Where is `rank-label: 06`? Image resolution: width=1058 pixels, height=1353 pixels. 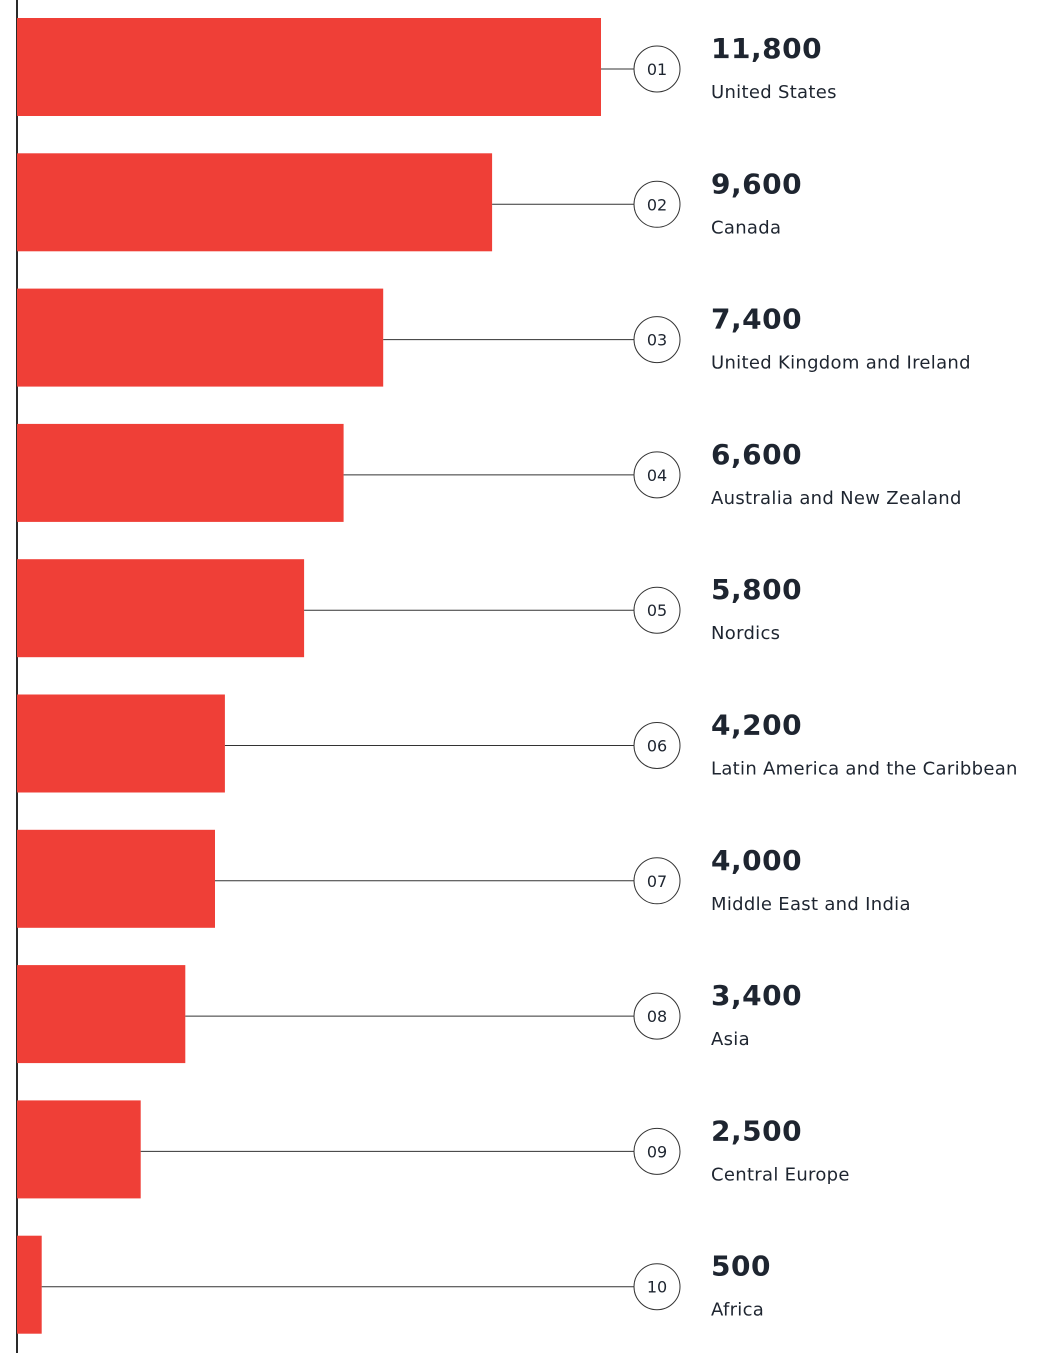 rank-label: 06 is located at coordinates (657, 746).